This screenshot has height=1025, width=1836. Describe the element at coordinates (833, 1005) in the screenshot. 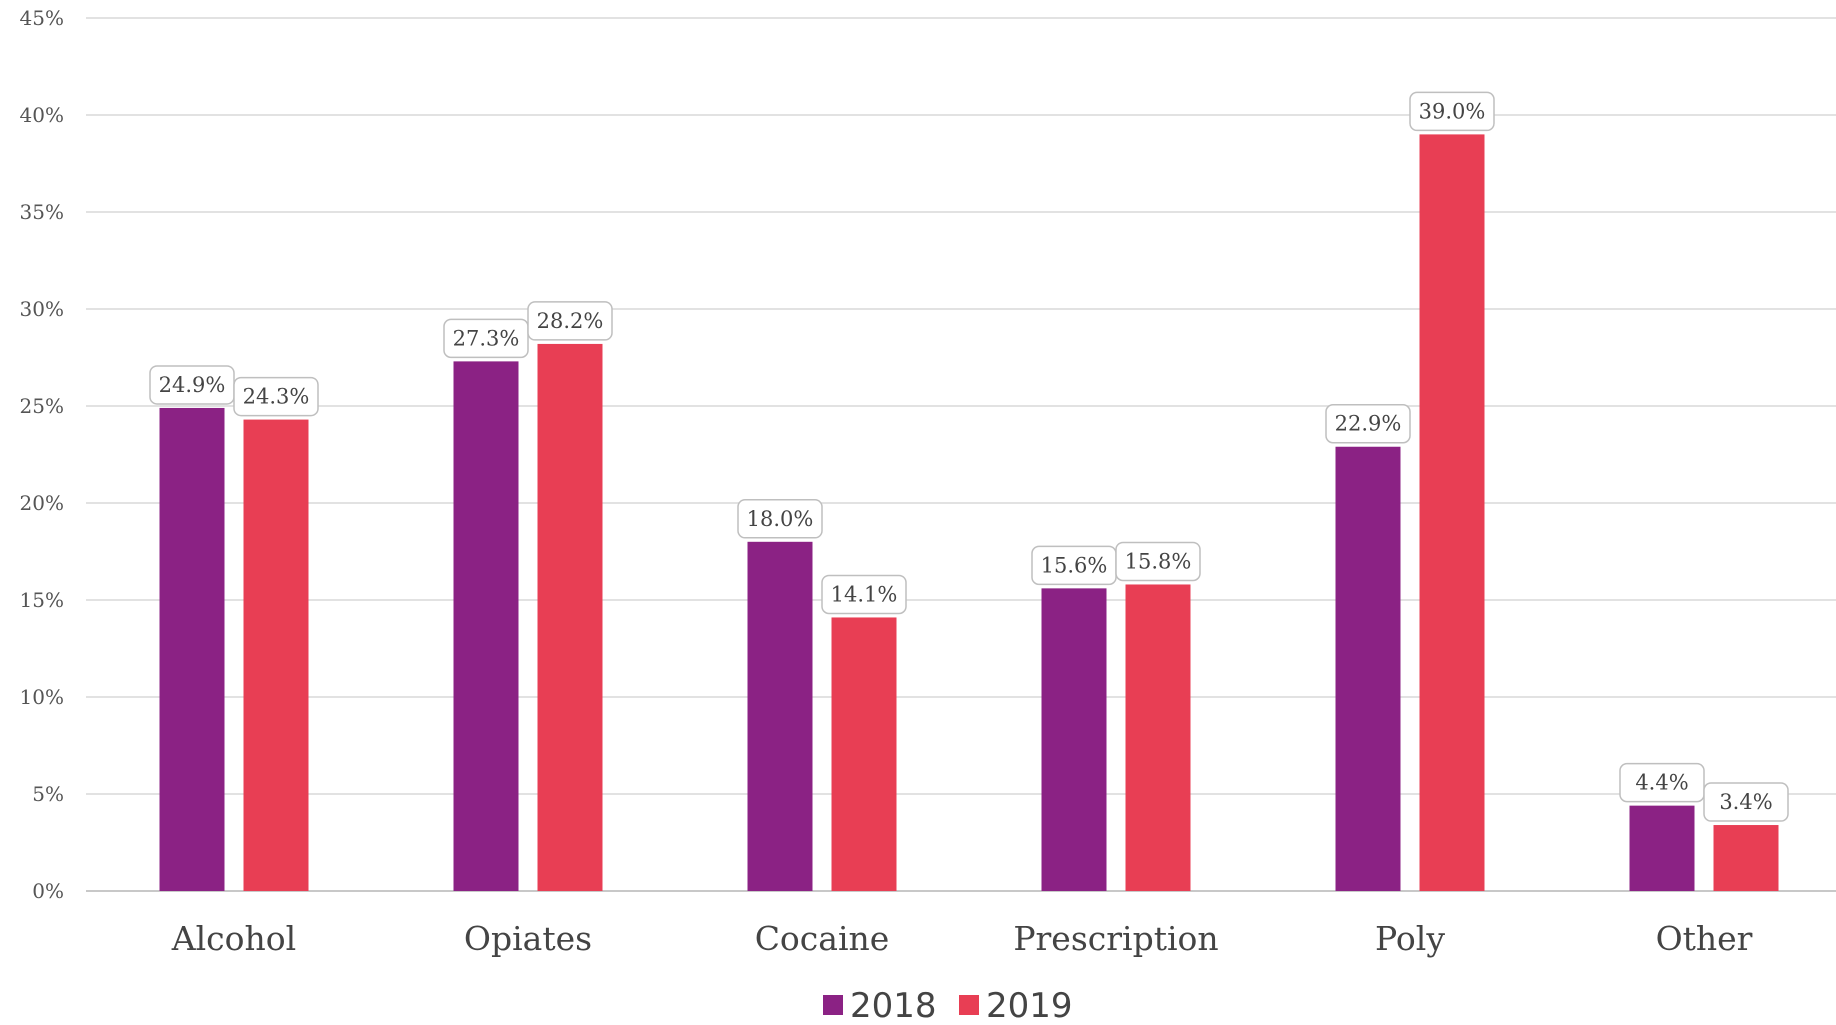

I see `legend-swatch-2018` at that location.